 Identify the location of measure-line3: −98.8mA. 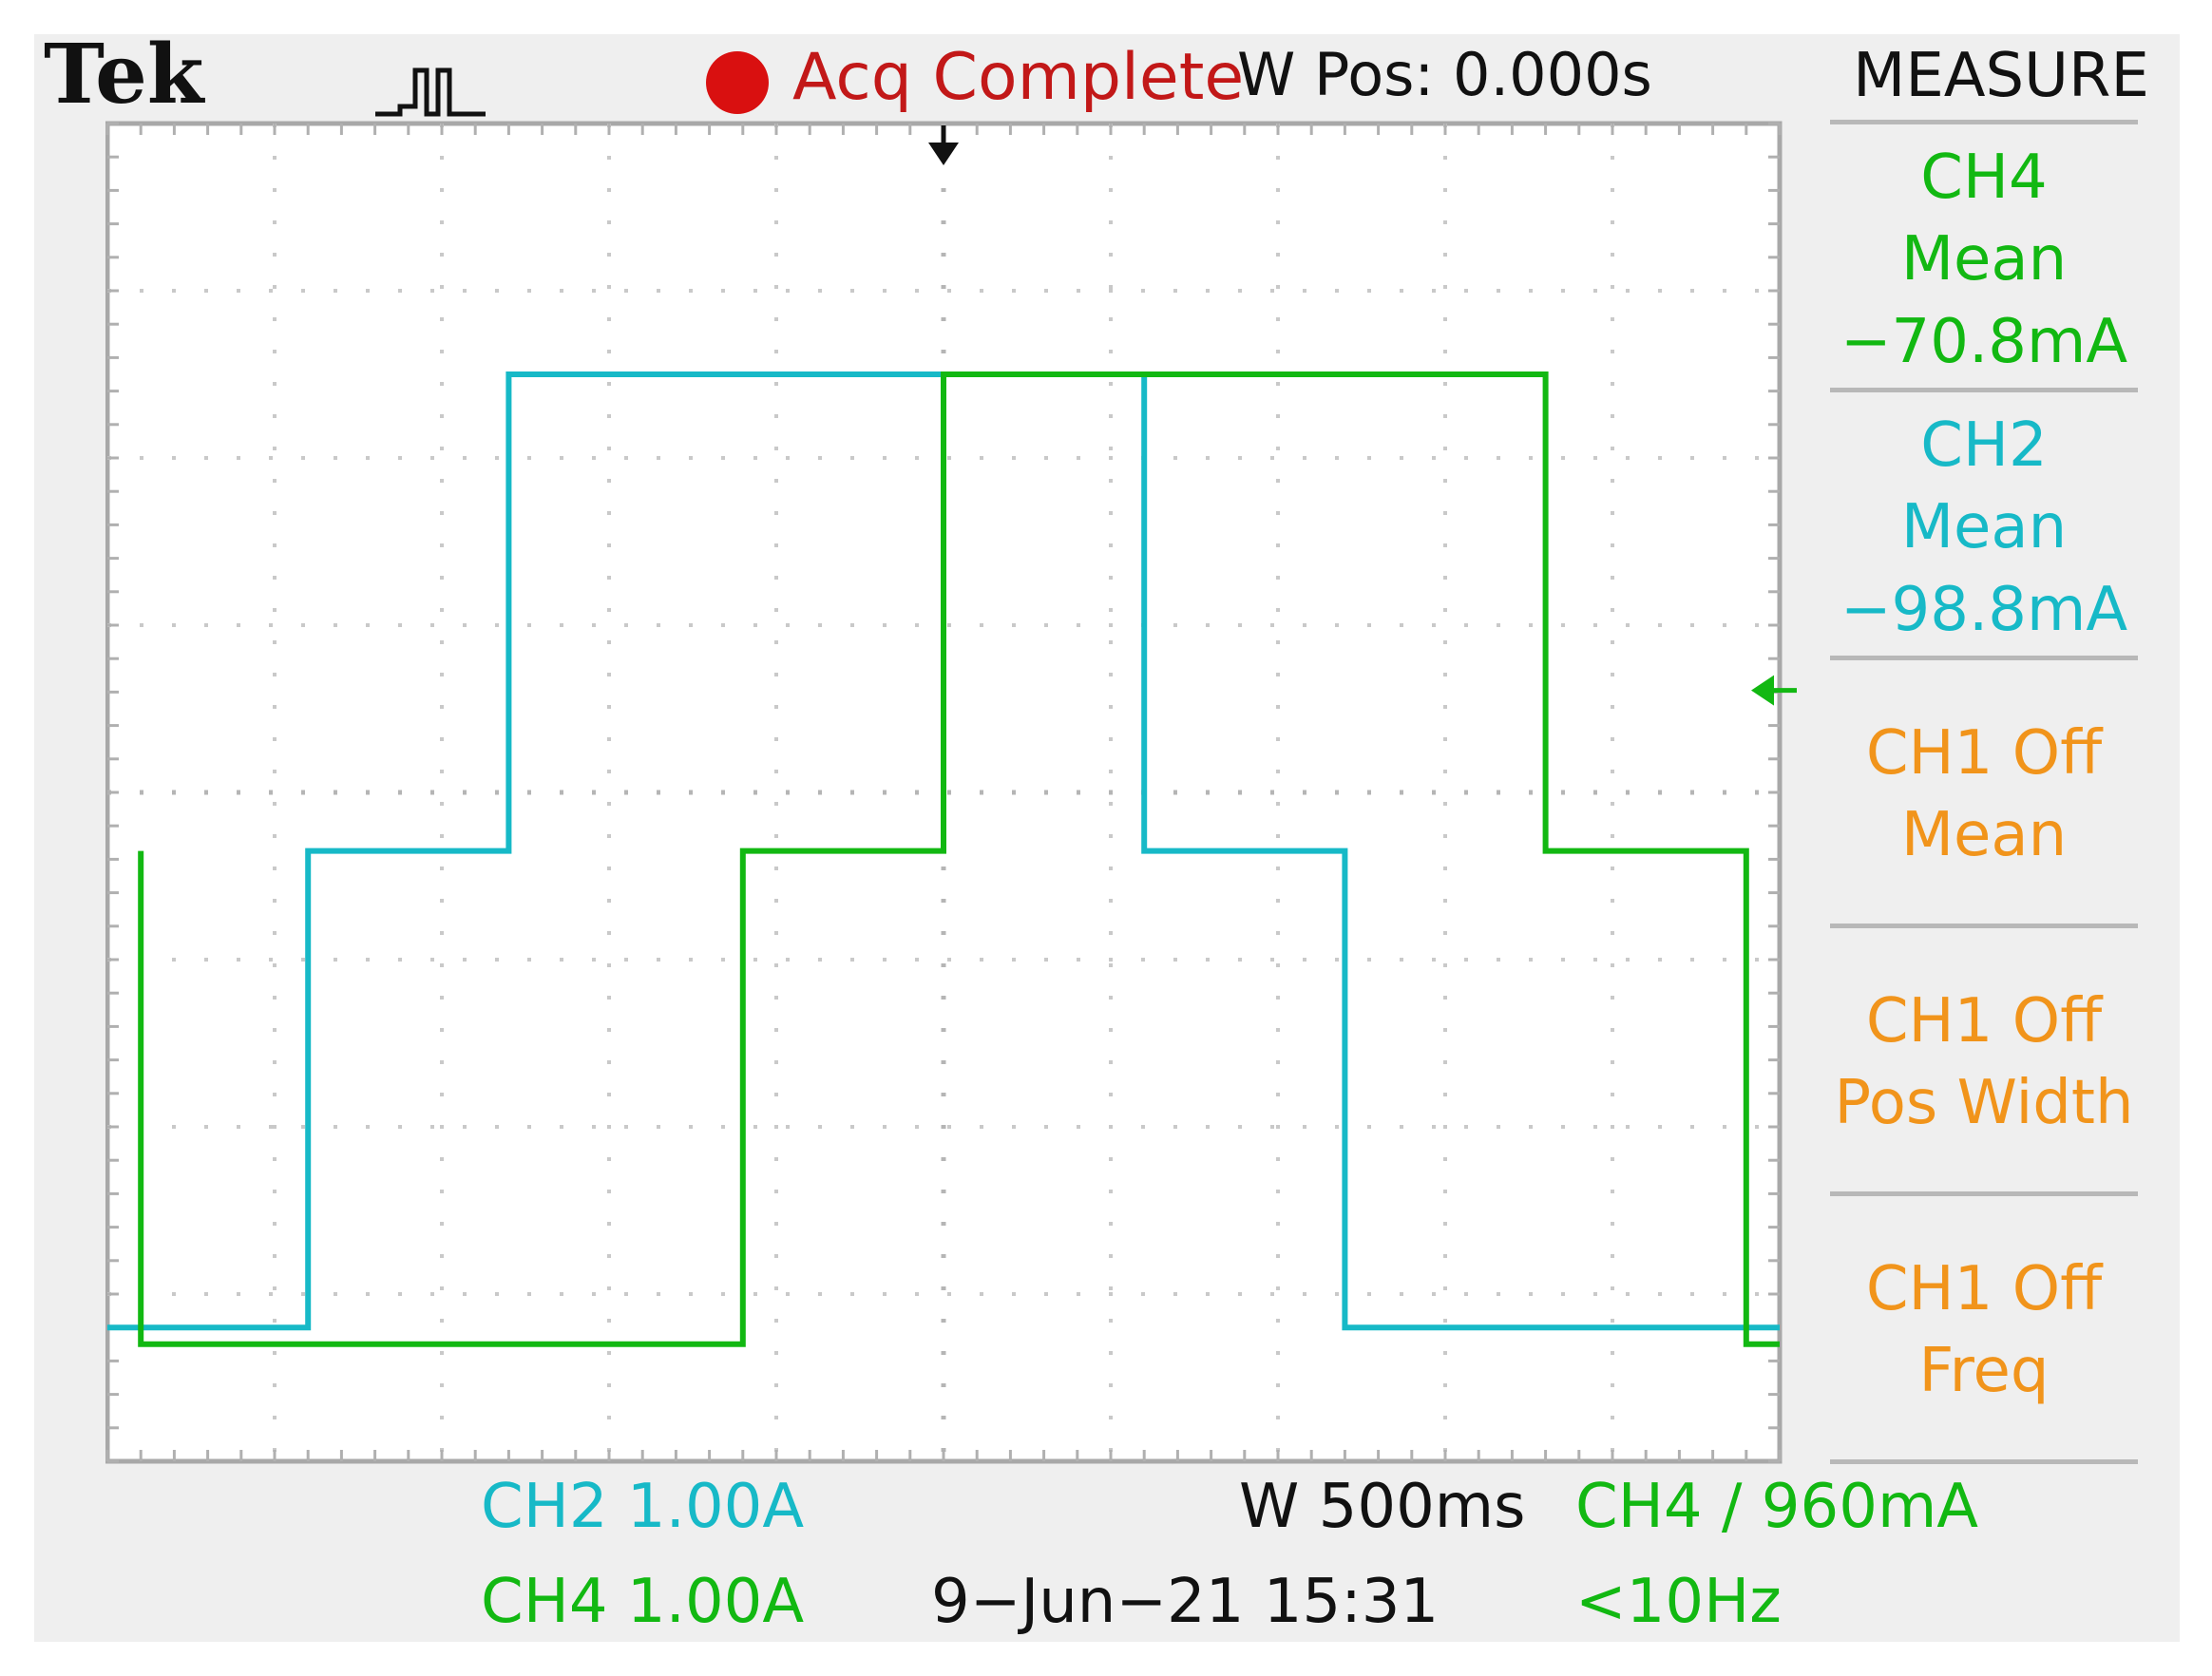
(1984, 609).